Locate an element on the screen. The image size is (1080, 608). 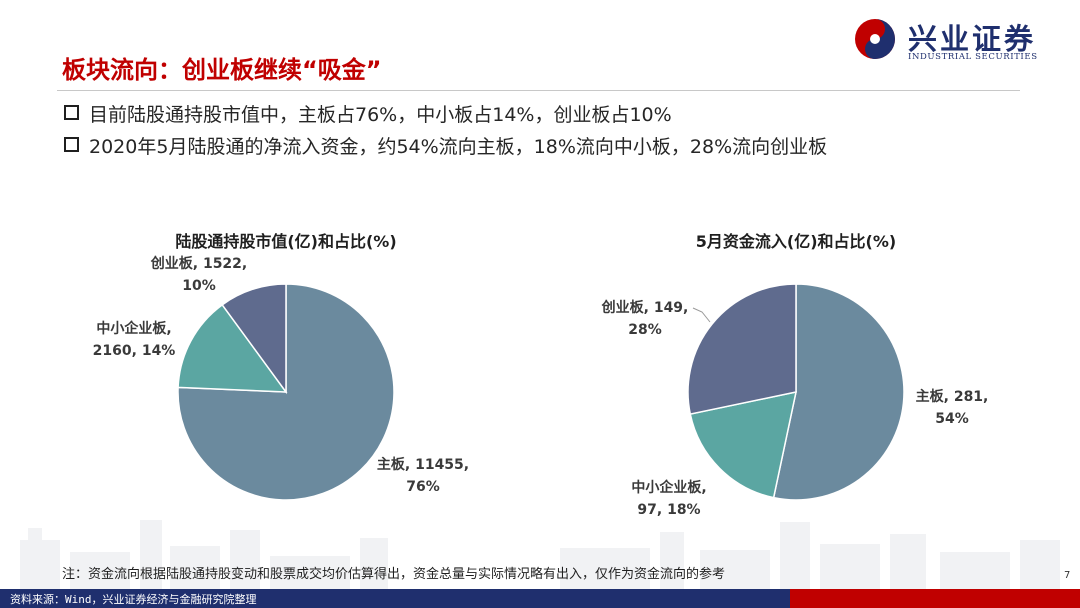
pie-chart-holdings is located at coordinates (286, 392).